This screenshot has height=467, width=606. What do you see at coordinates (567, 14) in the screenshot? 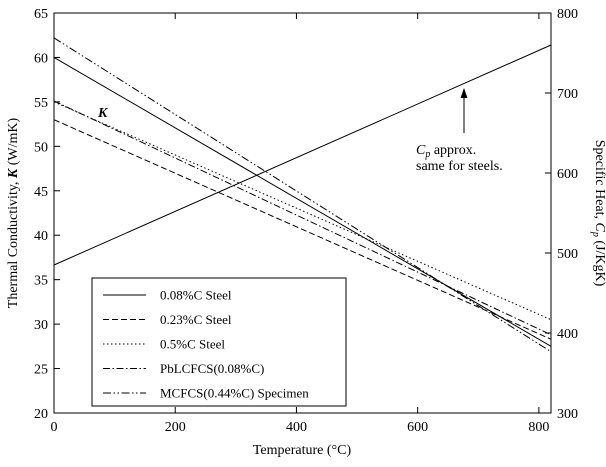
I see `right-y-tick-label: 800` at bounding box center [567, 14].